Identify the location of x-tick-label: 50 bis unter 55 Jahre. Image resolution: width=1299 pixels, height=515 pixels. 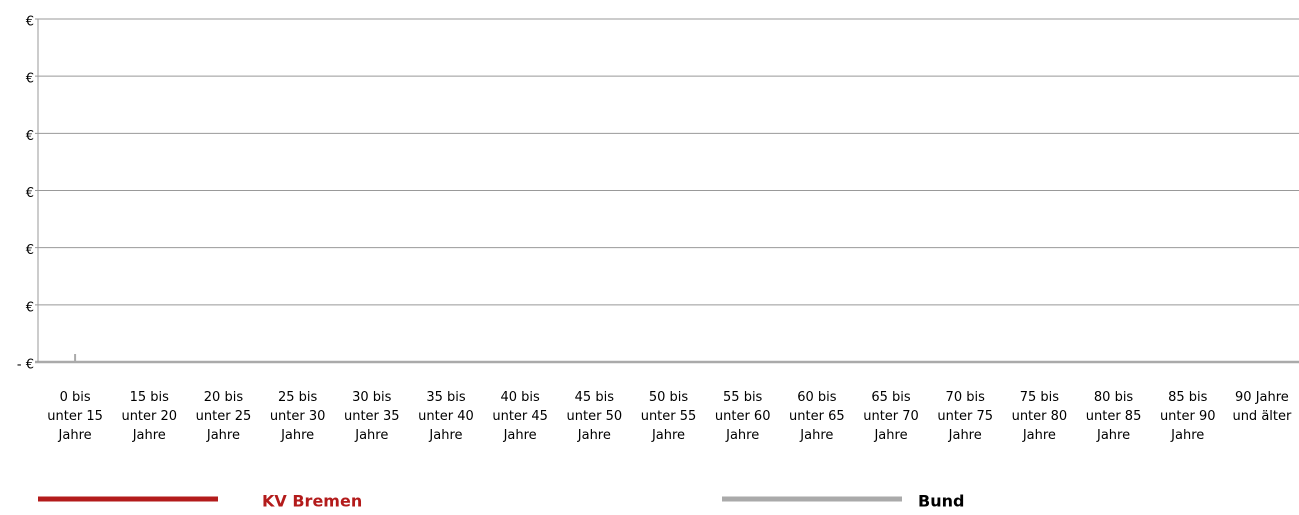
(669, 416).